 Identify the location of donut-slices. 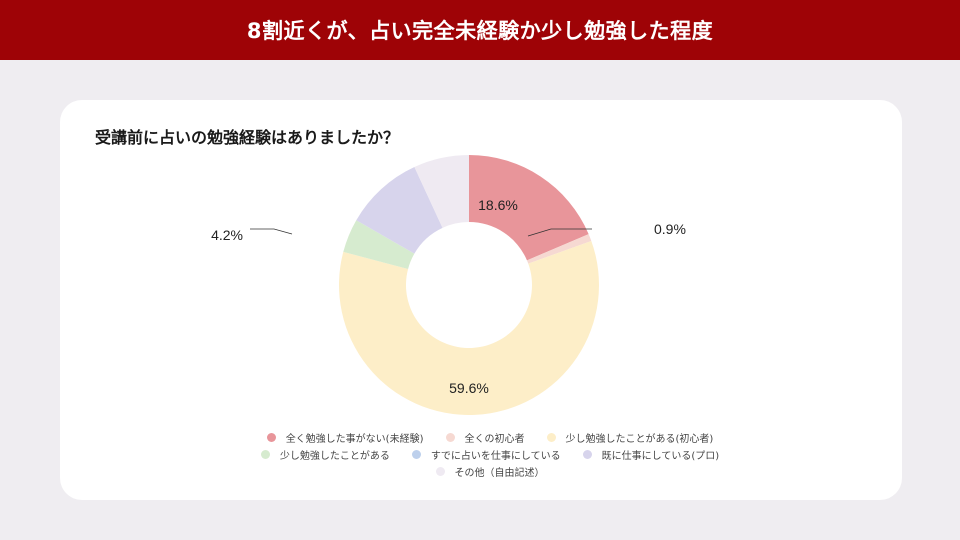
(469, 285).